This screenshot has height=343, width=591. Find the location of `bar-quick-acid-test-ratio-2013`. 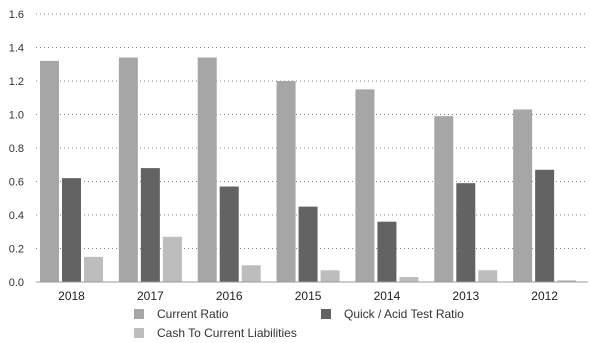

bar-quick-acid-test-ratio-2013 is located at coordinates (466, 232).